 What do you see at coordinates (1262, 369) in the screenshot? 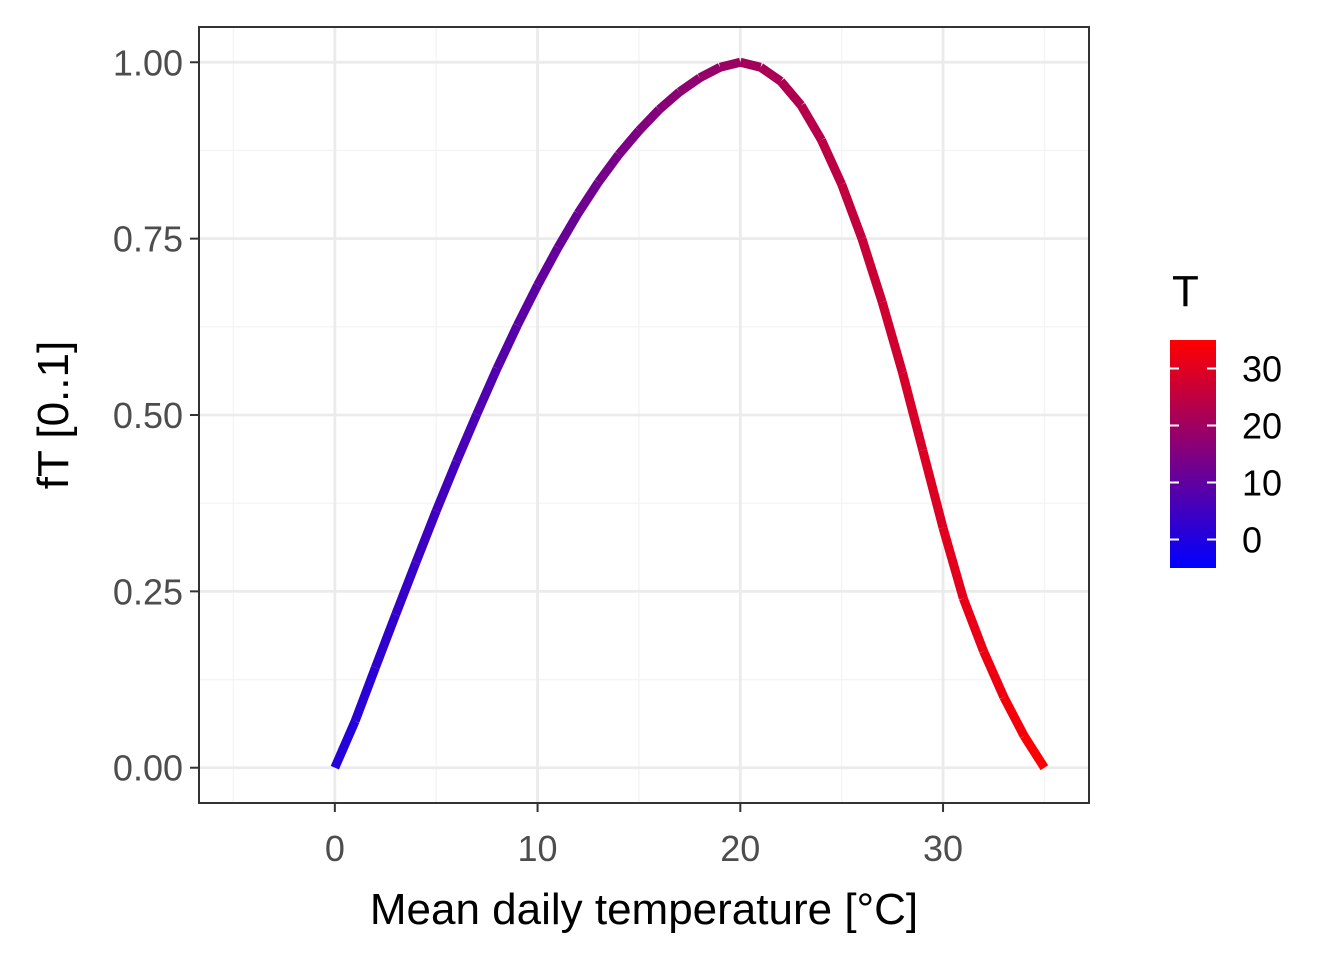
I see `legend-tick-label: 30` at bounding box center [1262, 369].